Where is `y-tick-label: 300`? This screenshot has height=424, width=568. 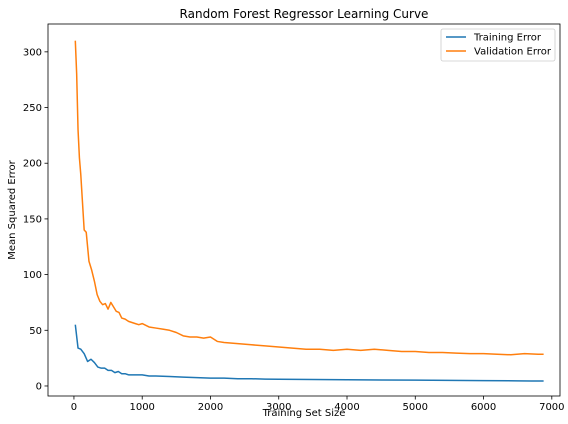 y-tick-label: 300 is located at coordinates (32, 52).